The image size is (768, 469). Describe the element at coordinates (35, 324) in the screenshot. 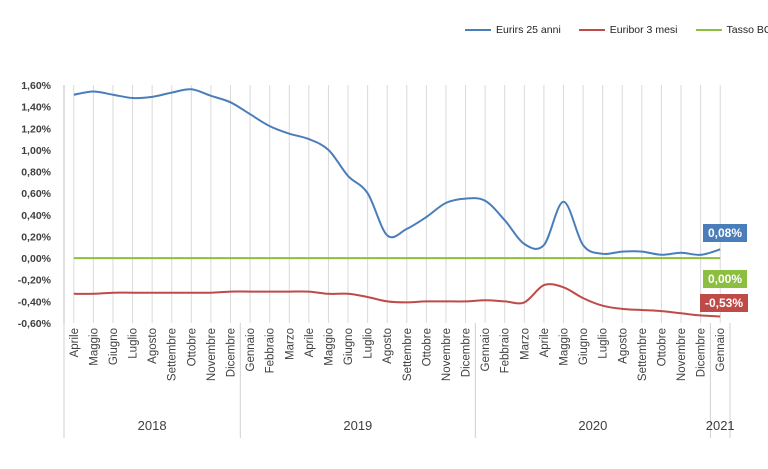

I see `y-tick-label: -0,60%` at that location.